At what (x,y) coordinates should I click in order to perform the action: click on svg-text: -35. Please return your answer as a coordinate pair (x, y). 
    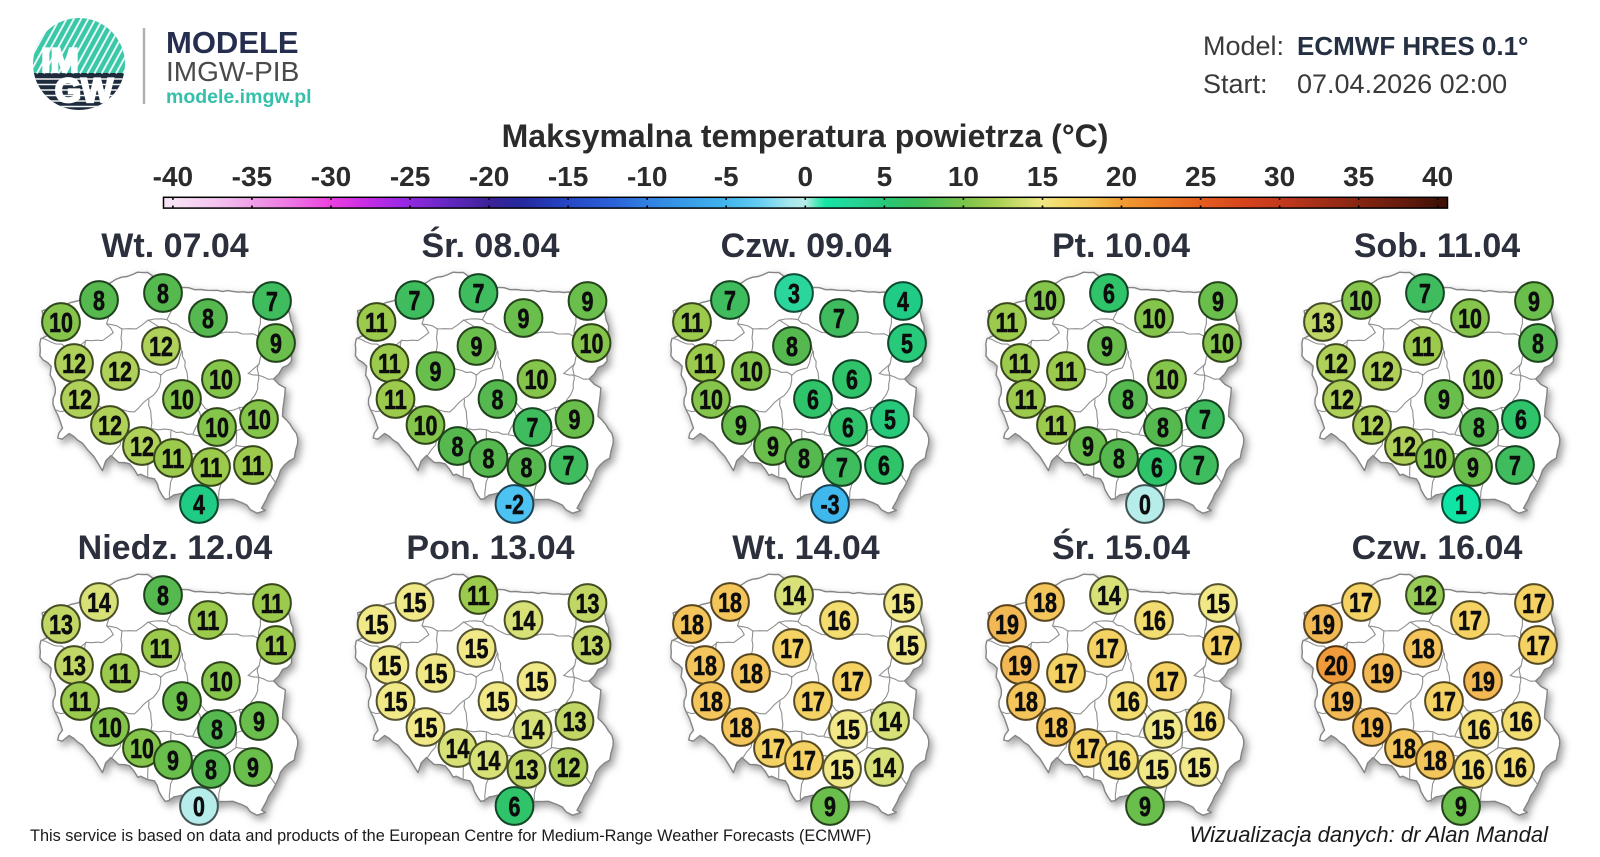
    Looking at the image, I should click on (252, 176).